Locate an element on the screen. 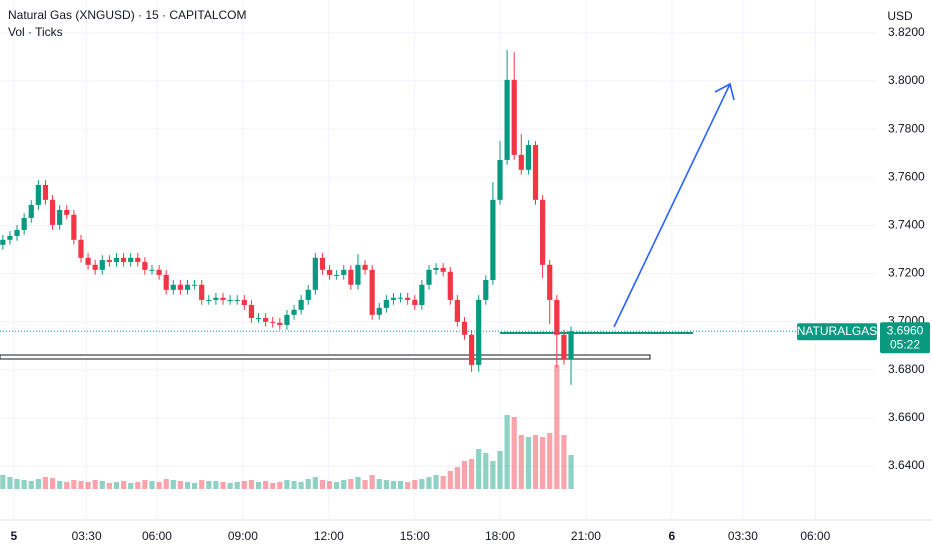 This screenshot has width=932, height=550. x-tick-label: 15:00 is located at coordinates (415, 536).